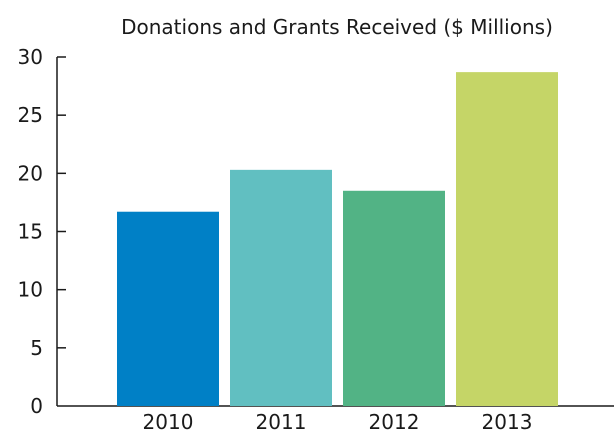 The width and height of the screenshot is (614, 434). Describe the element at coordinates (30, 57) in the screenshot. I see `y-tick-label: 30` at that location.